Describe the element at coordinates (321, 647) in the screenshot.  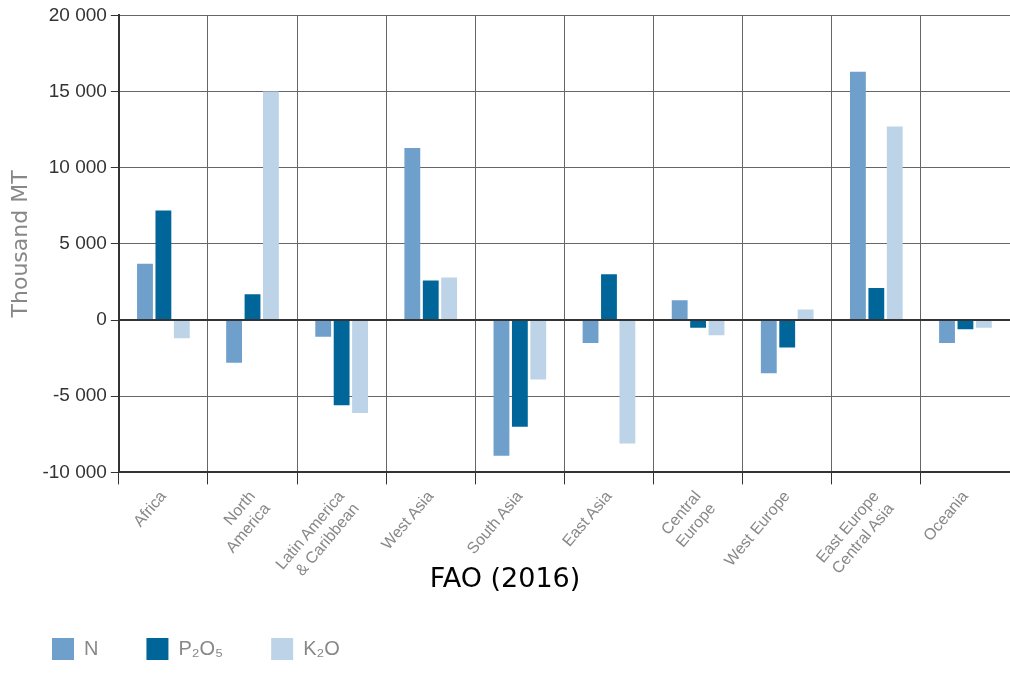
I see `legend-label: K₂O` at that location.